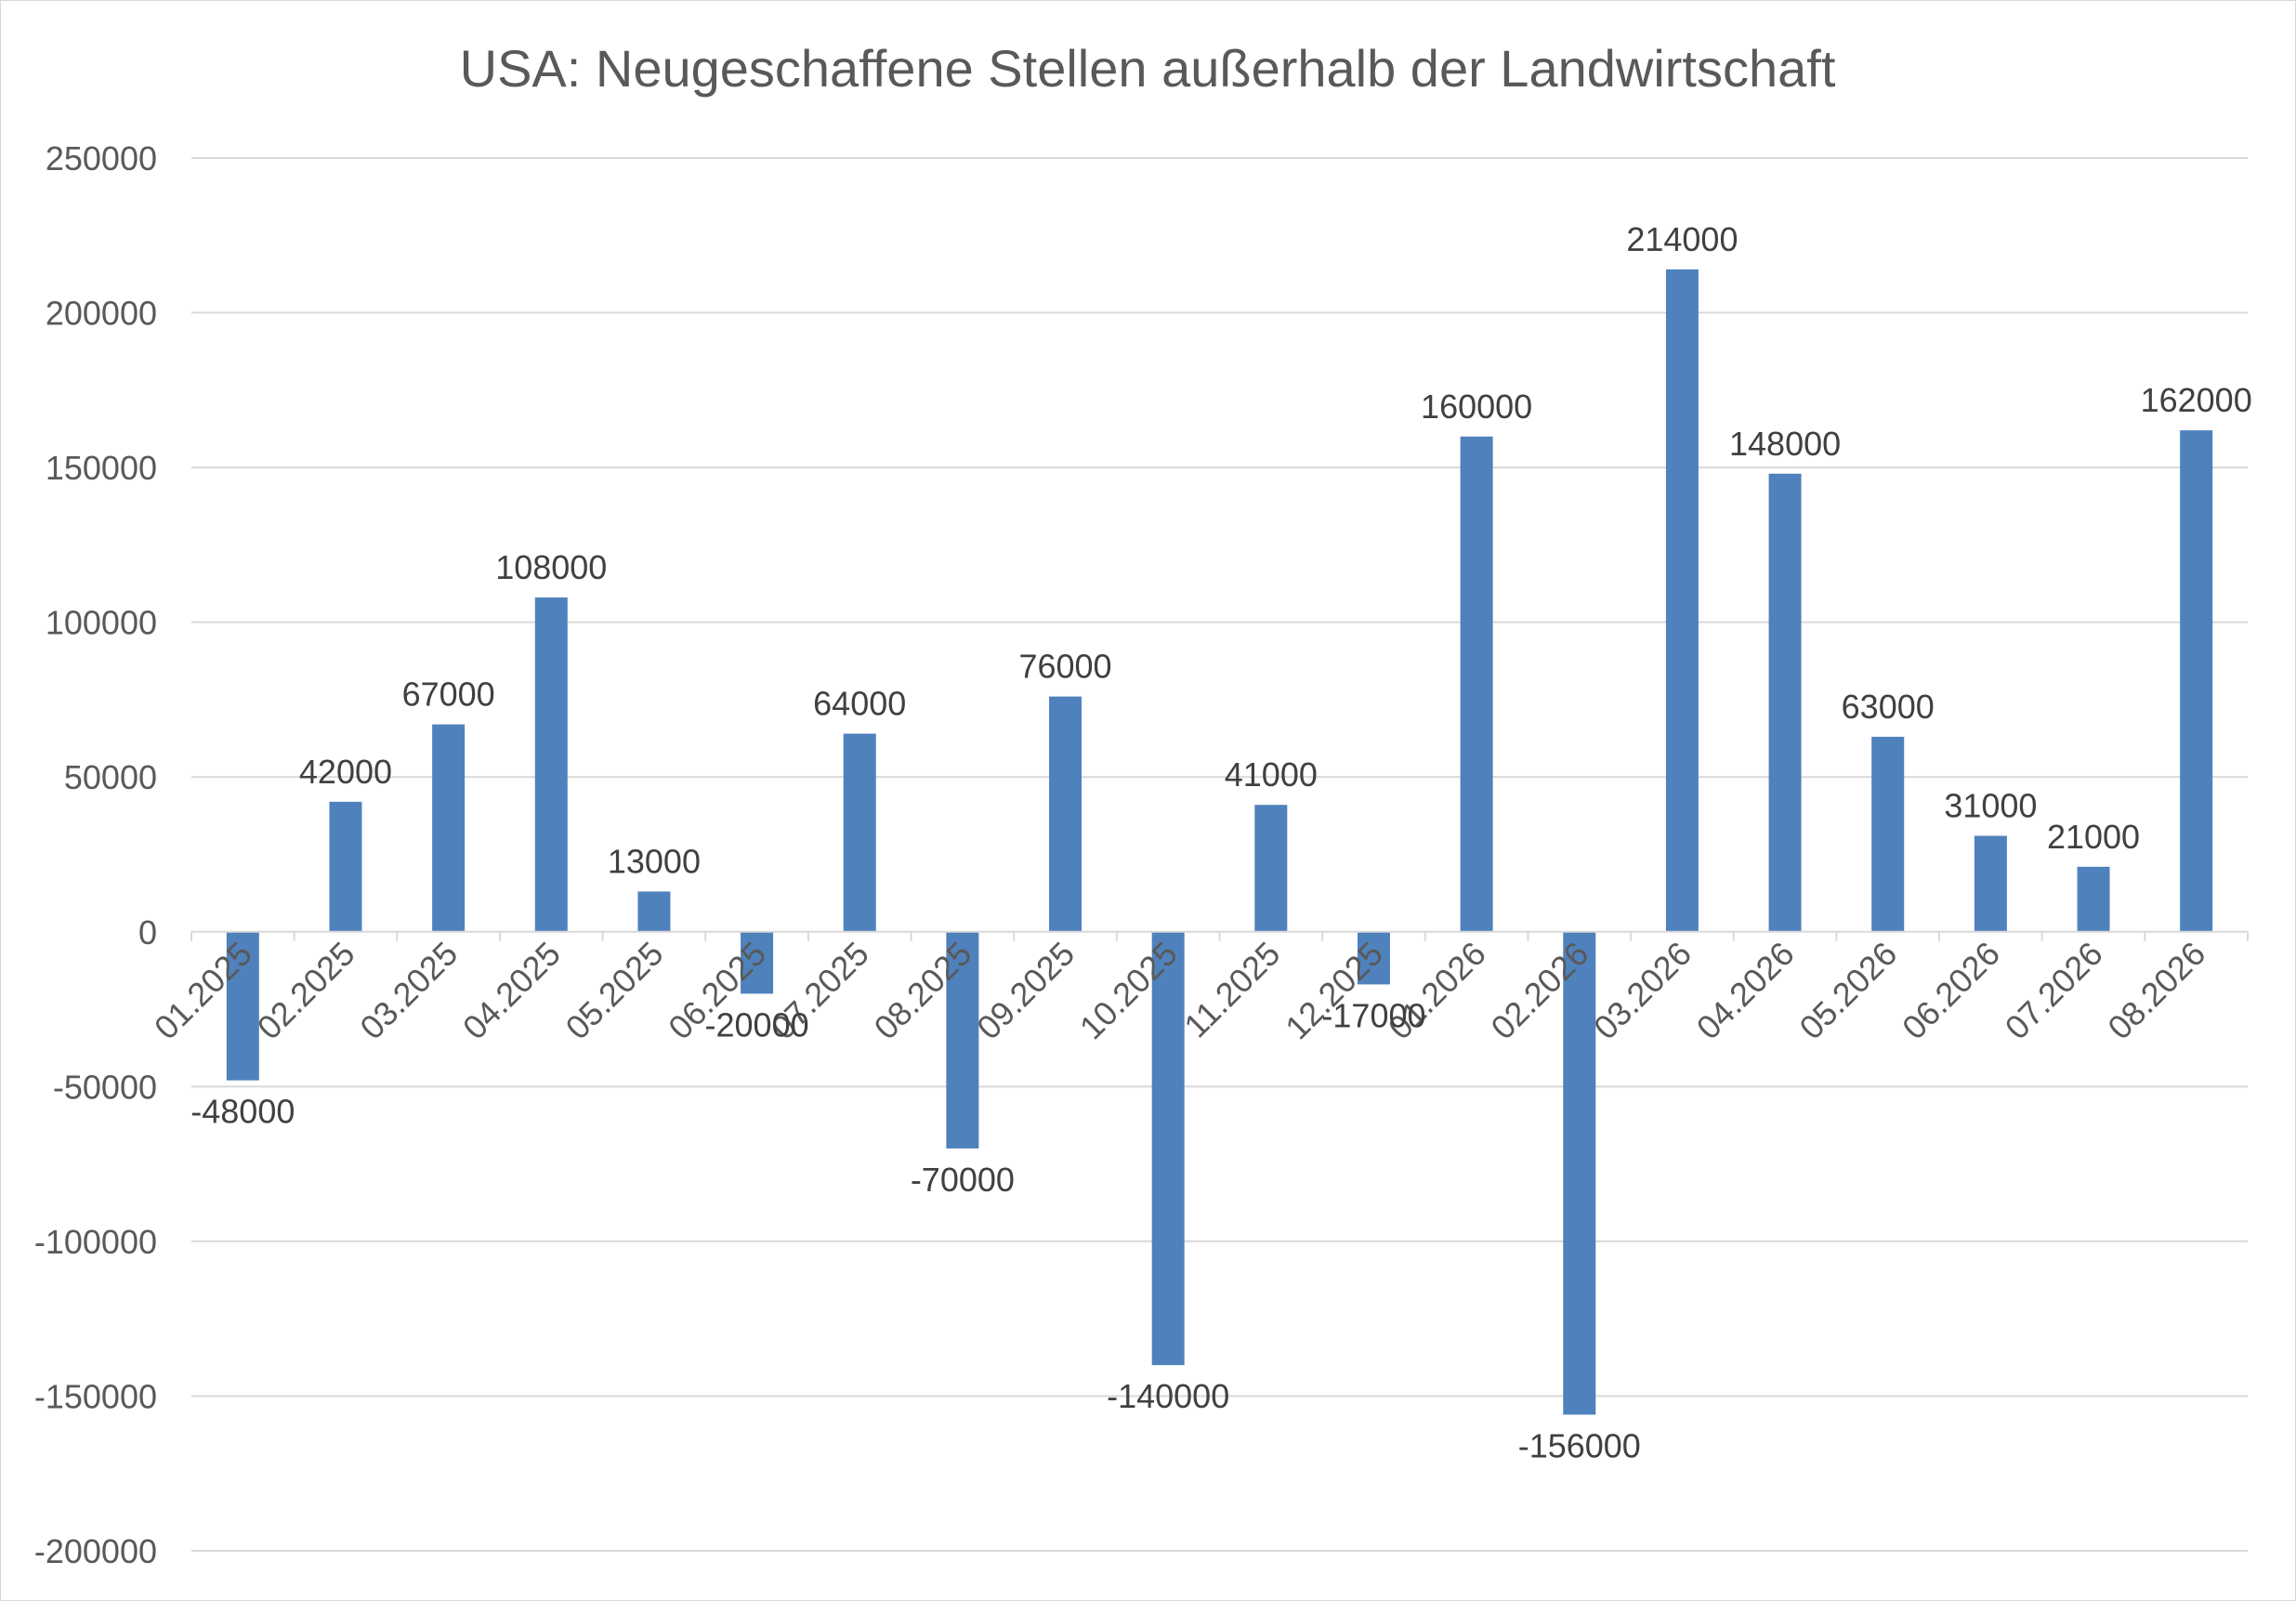 The width and height of the screenshot is (2296, 1601). I want to click on y-tick-label: 150000, so click(101, 468).